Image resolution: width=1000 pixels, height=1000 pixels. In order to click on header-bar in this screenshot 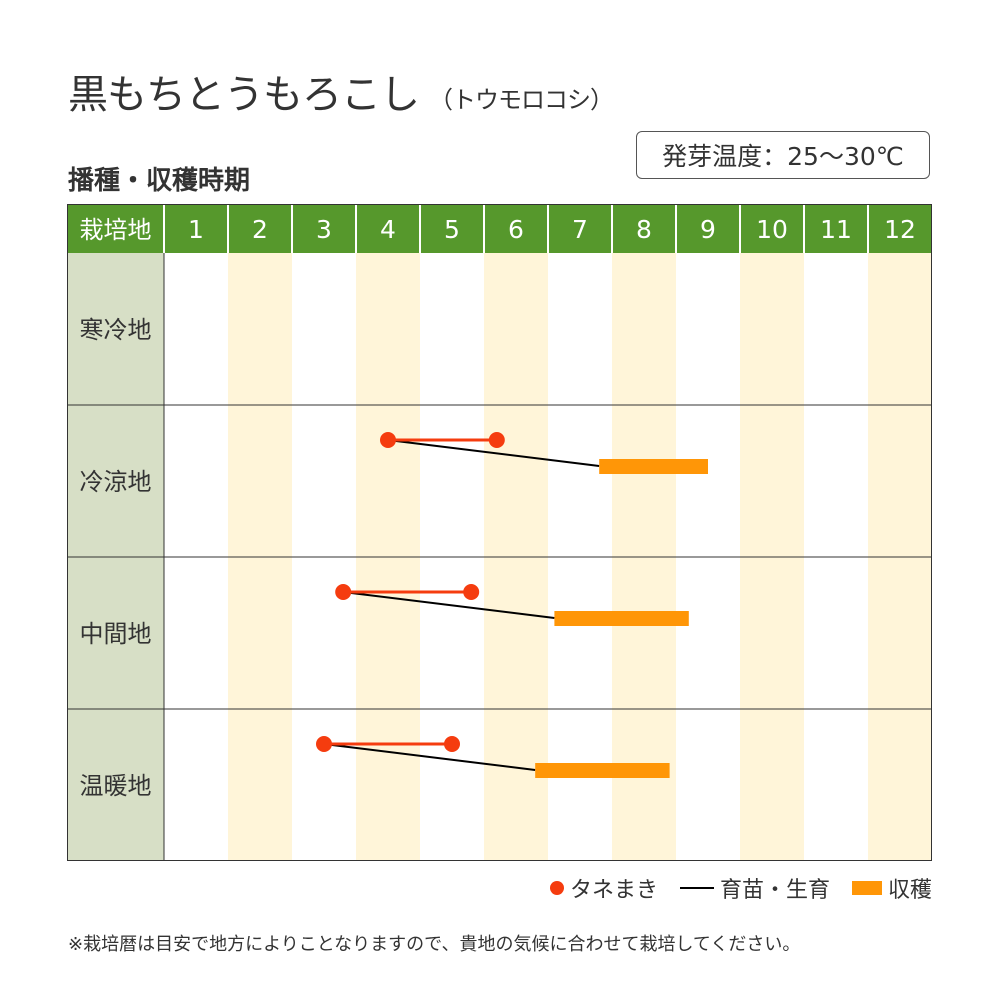, I will do `click(499, 228)`.